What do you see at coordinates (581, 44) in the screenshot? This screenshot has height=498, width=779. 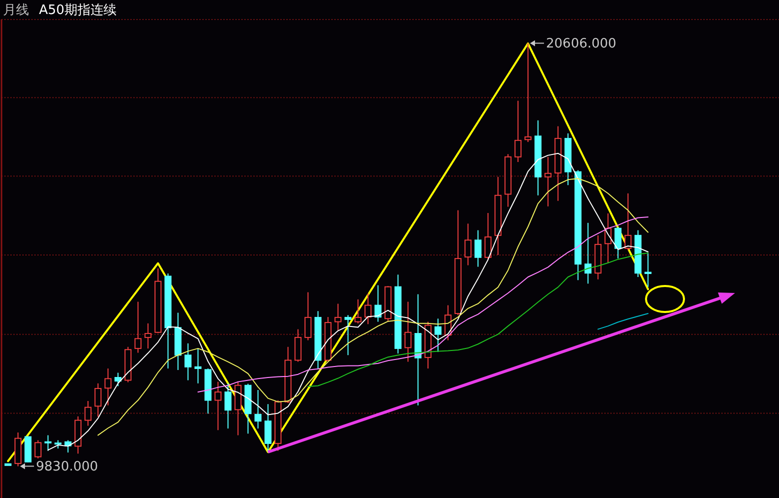 I see `annotation: 20606.000` at bounding box center [581, 44].